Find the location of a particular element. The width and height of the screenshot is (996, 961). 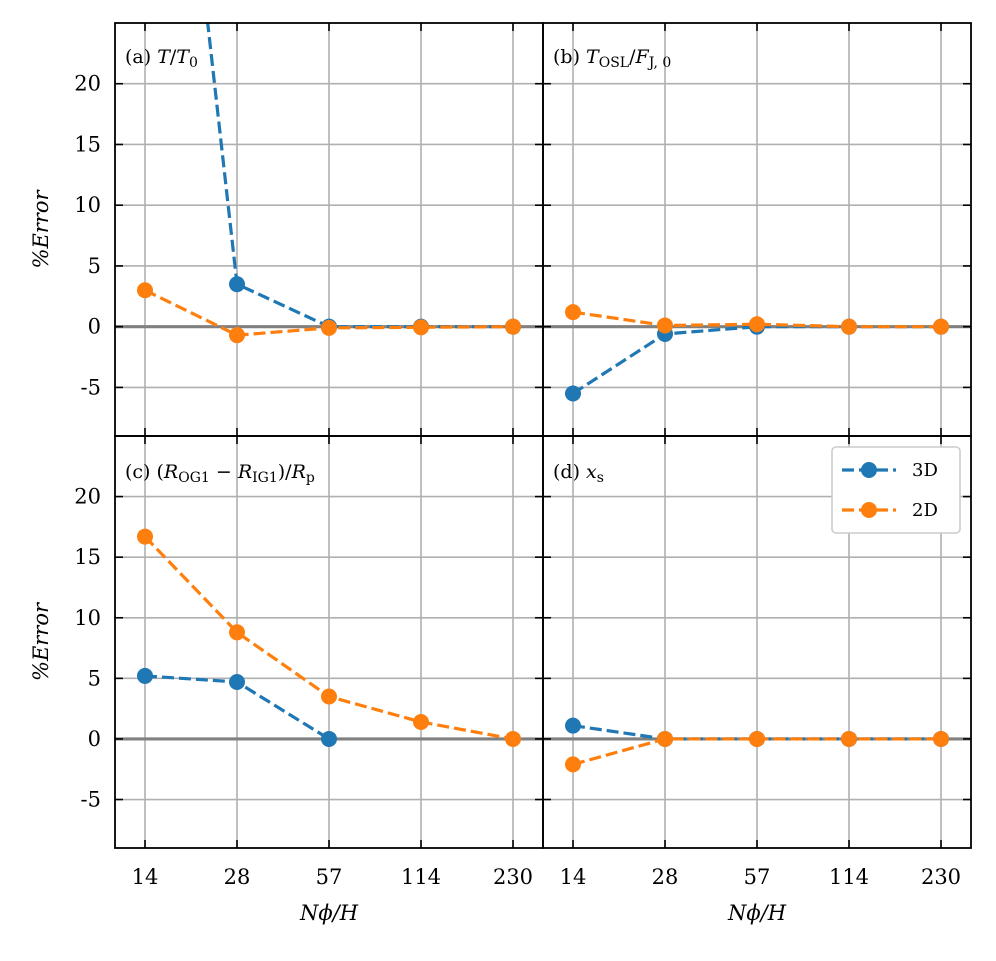

legend: 3D 2D is located at coordinates (896, 490).